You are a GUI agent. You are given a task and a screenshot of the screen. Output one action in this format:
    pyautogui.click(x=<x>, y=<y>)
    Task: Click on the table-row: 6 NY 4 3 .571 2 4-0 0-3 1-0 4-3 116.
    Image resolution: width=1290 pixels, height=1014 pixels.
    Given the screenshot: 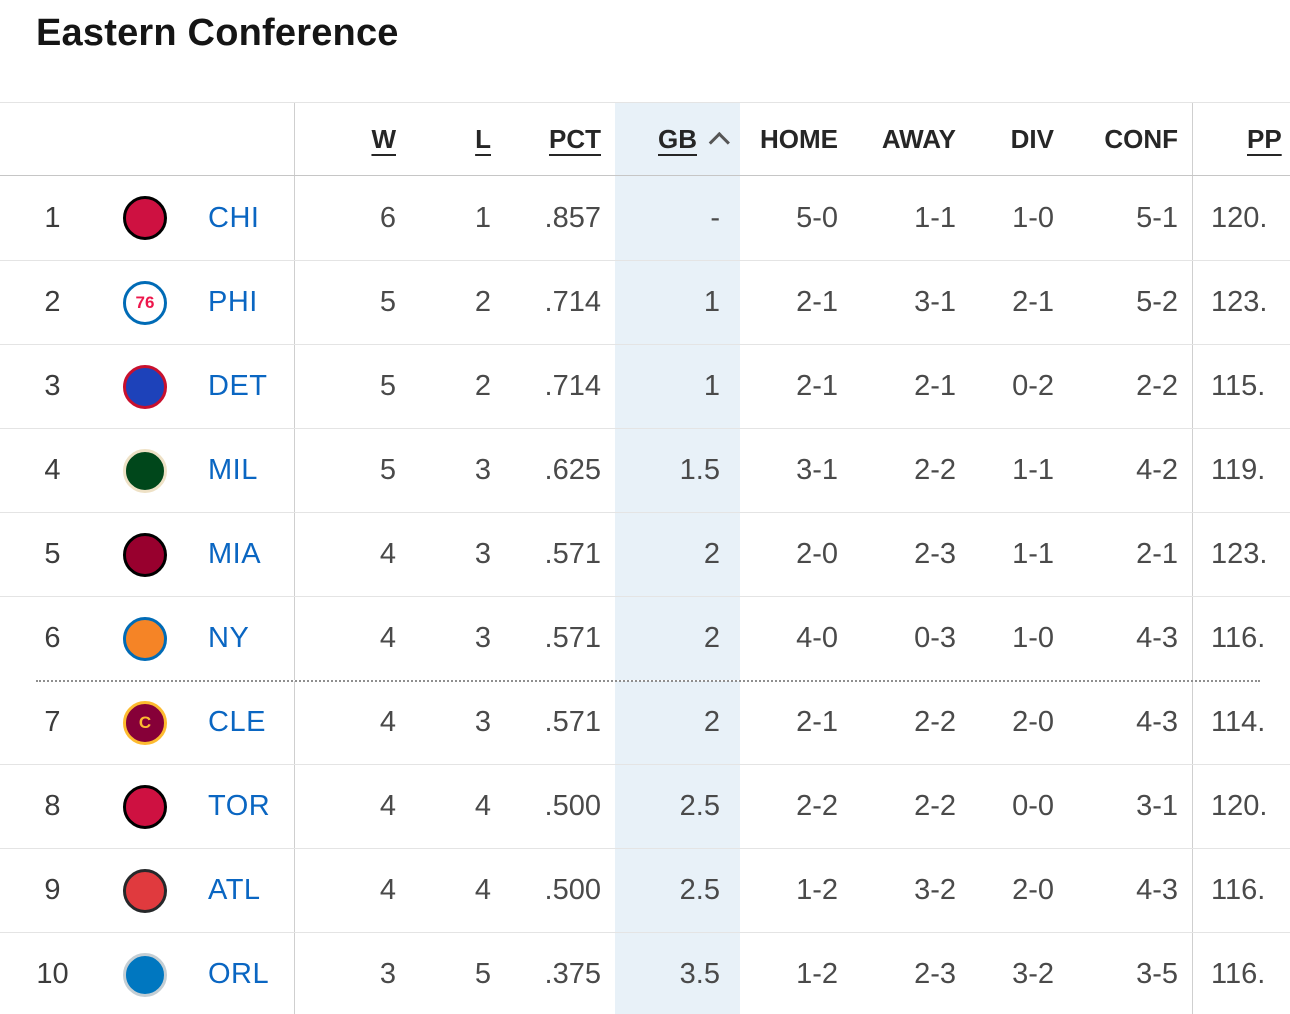 What is the action you would take?
    pyautogui.click(x=645, y=638)
    